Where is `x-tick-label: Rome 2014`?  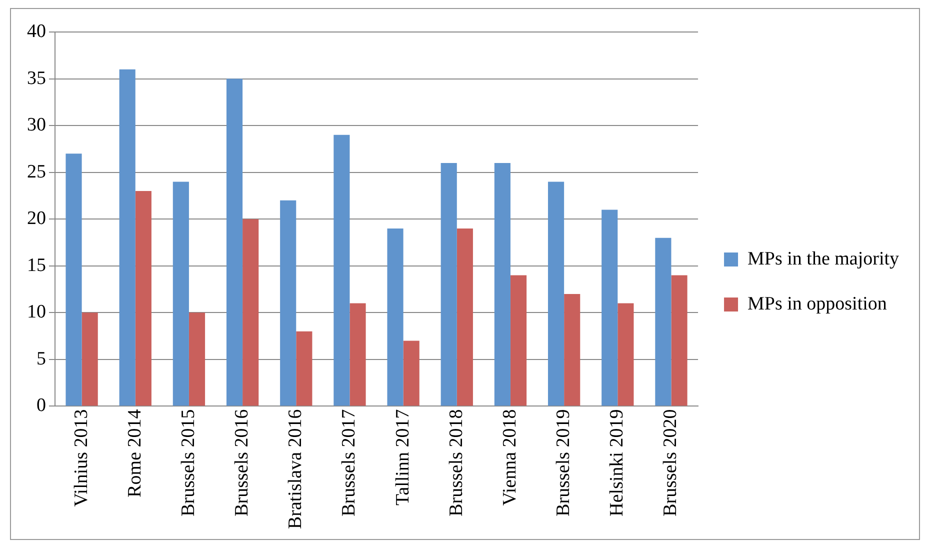
x-tick-label: Rome 2014 is located at coordinates (135, 453).